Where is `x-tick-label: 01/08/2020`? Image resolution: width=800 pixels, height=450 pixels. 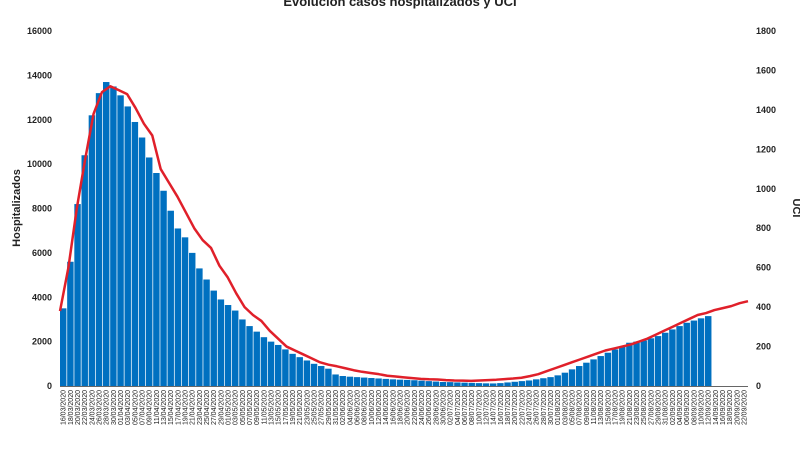
x-tick-label: 01/08/2020 is located at coordinates (558, 407).